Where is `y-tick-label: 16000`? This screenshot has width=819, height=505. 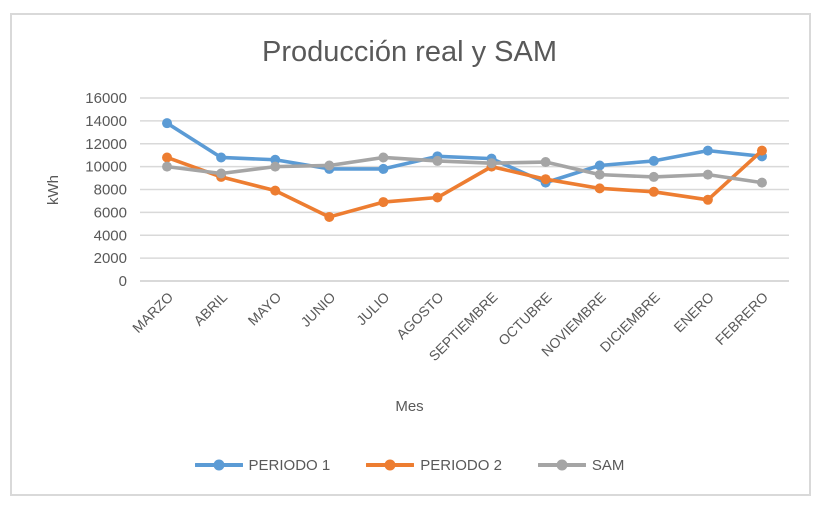
y-tick-label: 16000 is located at coordinates (106, 98).